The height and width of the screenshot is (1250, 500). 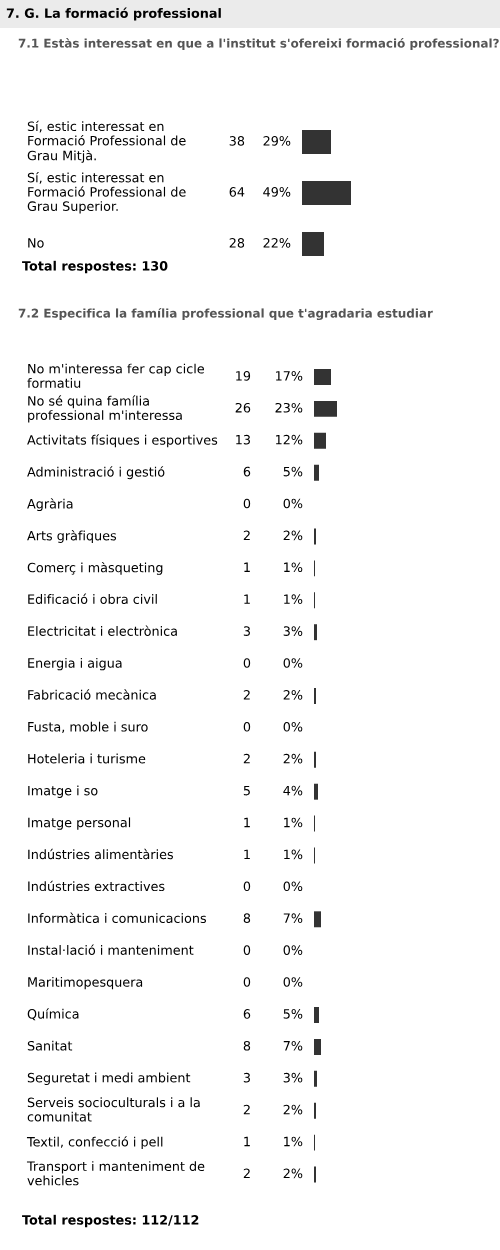 I want to click on y-tick-label: Fabricació mecànica, so click(x=92, y=694).